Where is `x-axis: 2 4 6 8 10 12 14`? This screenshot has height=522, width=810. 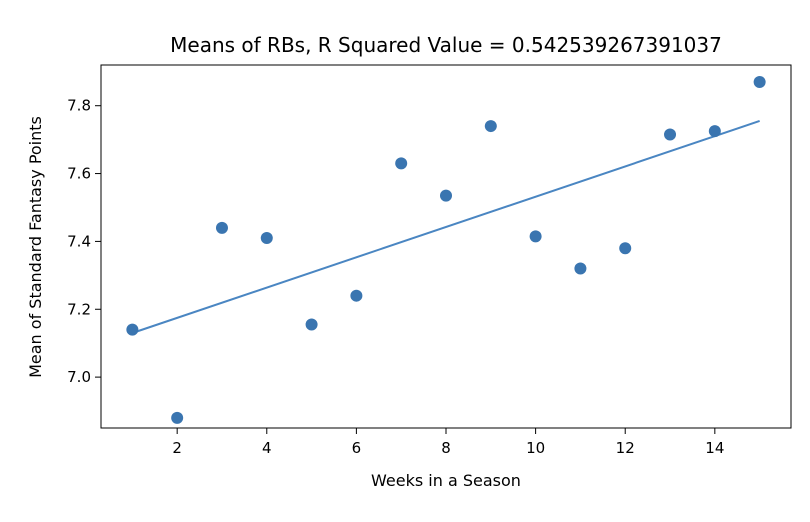 x-axis: 2 4 6 8 10 12 14 is located at coordinates (448, 442).